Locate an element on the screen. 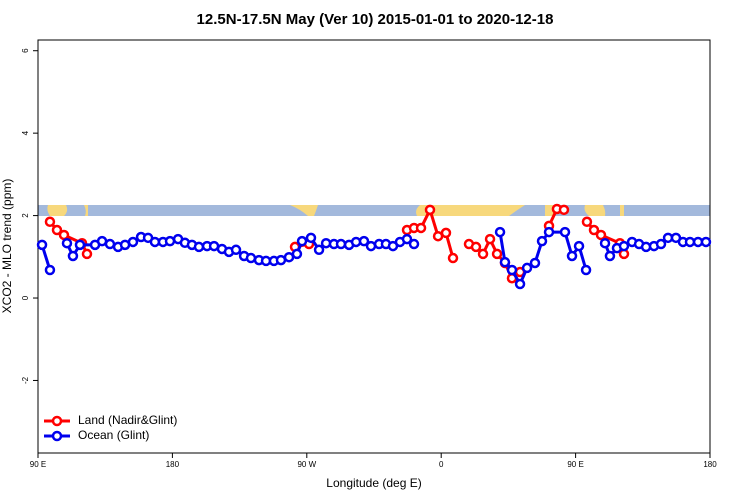 The image size is (750, 500). ocean-strip is located at coordinates (374, 210).